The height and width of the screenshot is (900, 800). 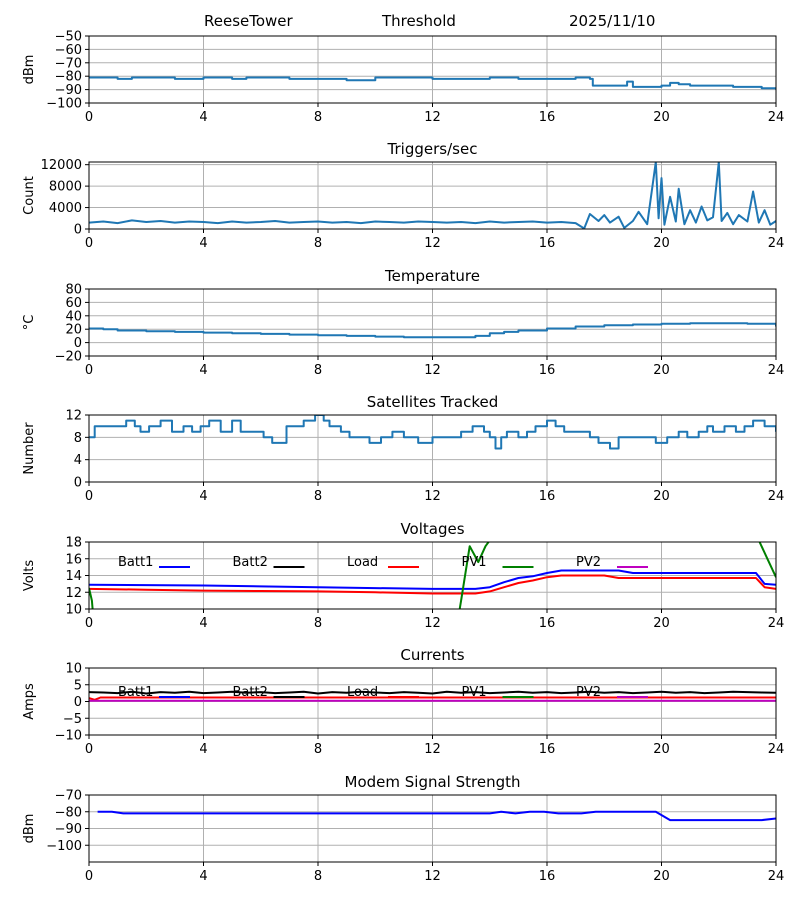 I want to click on y-tick-label: 40, so click(x=73, y=316).